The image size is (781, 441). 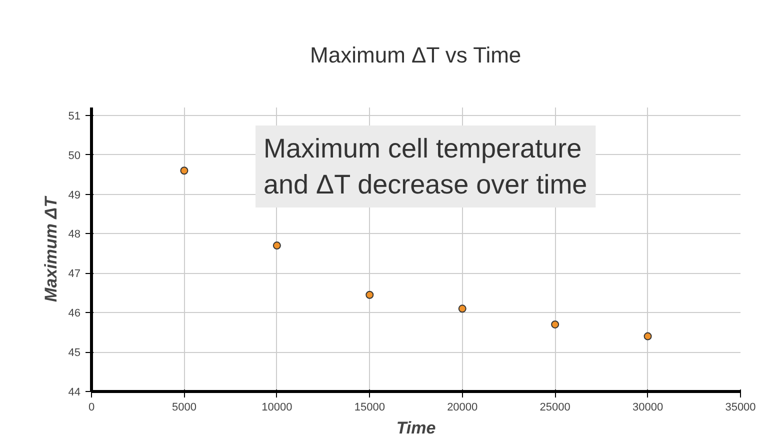 I want to click on x-tick-label: 25000, so click(x=555, y=408).